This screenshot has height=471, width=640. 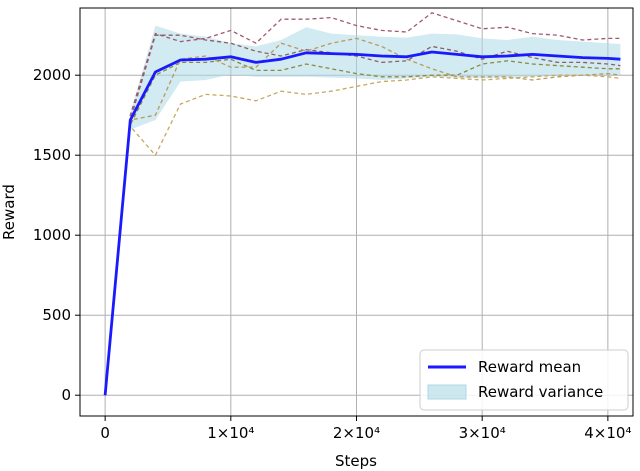 What do you see at coordinates (52, 75) in the screenshot?
I see `y-tick-label: 2000` at bounding box center [52, 75].